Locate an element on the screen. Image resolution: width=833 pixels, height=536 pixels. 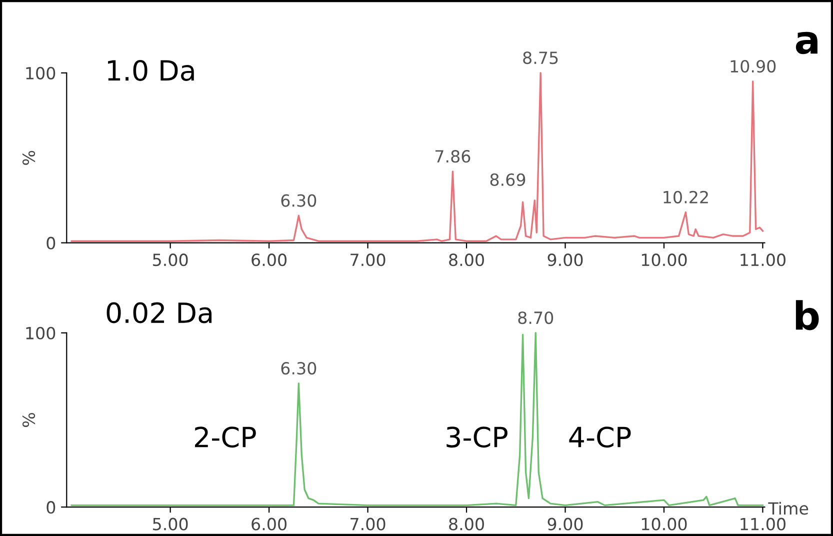
annotation: 3-CP is located at coordinates (477, 437).